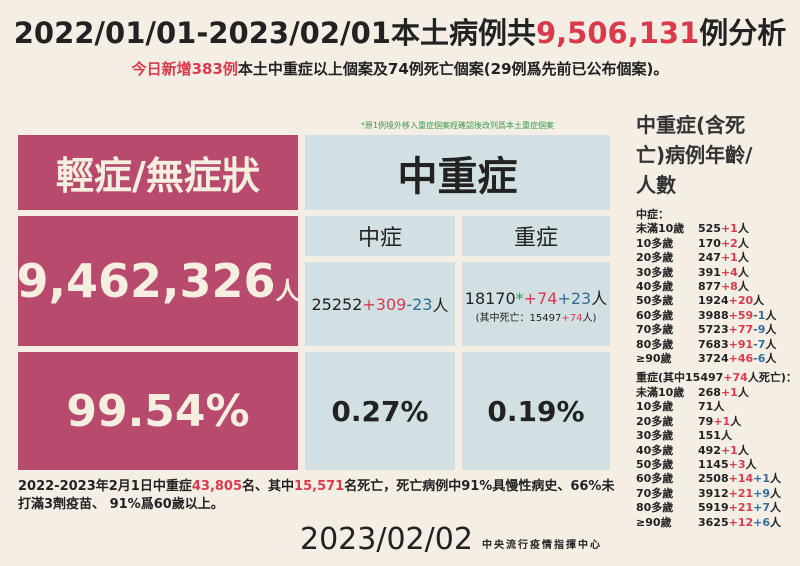 This screenshot has width=800, height=566. What do you see at coordinates (400, 68) in the screenshot?
I see `subtitle: 今日新增383例本土中重症以上個案及74例死亡個案(29例爲先前已公布個案)。` at bounding box center [400, 68].